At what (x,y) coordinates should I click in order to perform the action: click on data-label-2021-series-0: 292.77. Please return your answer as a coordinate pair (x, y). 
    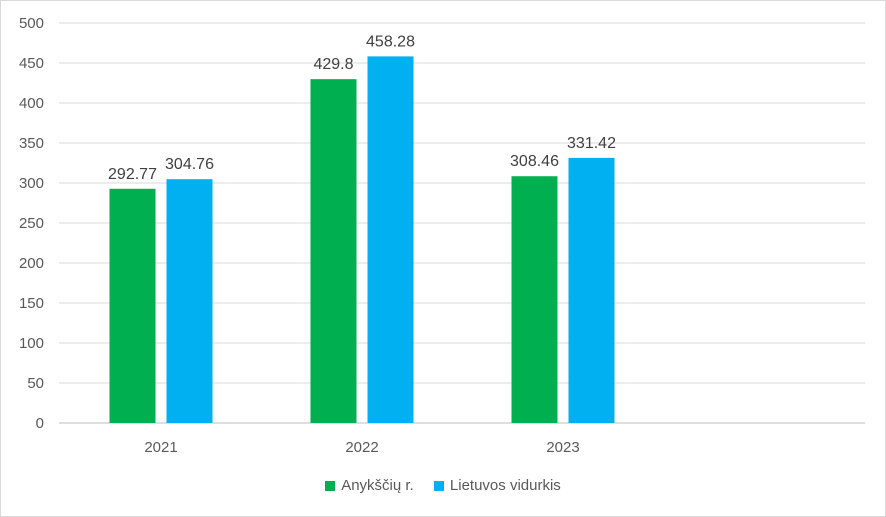
    Looking at the image, I should click on (132, 174).